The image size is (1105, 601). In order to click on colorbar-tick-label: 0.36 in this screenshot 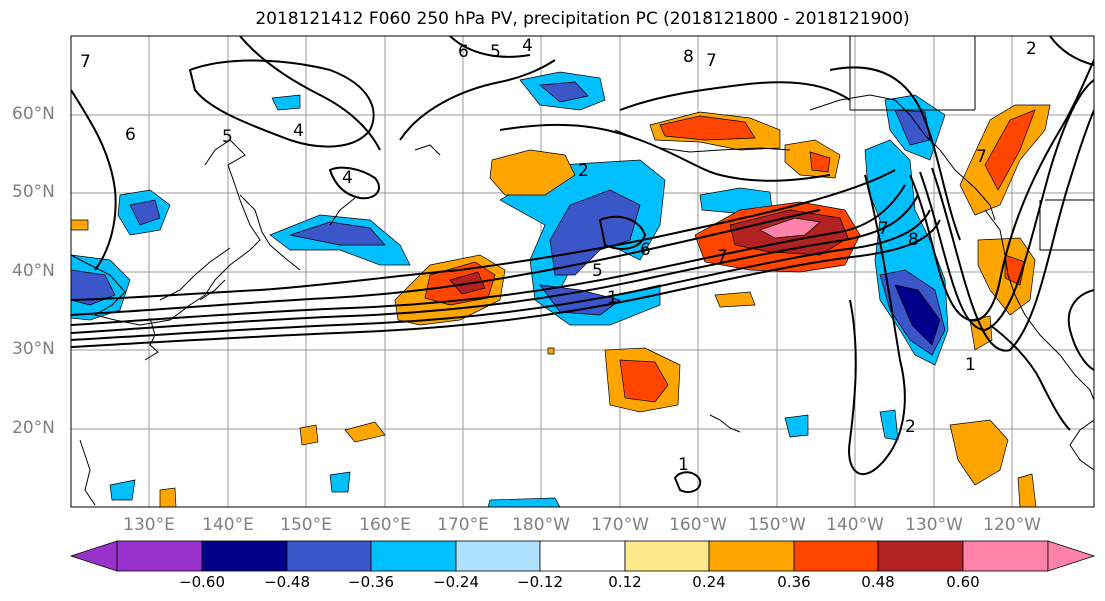, I will do `click(794, 582)`.